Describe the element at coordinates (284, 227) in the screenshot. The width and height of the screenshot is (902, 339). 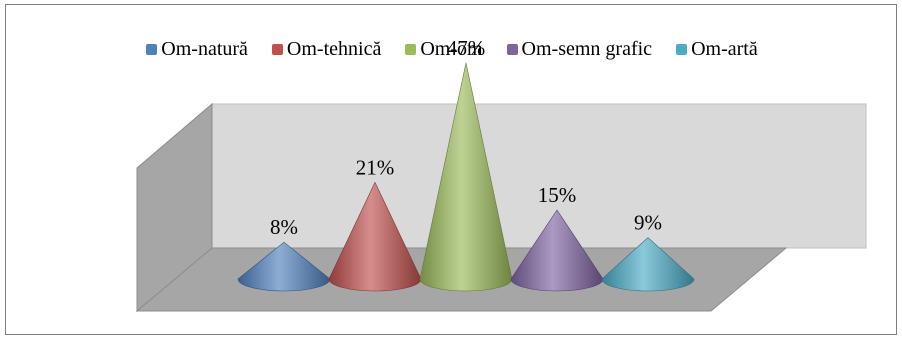
I see `data-label: 8%` at that location.